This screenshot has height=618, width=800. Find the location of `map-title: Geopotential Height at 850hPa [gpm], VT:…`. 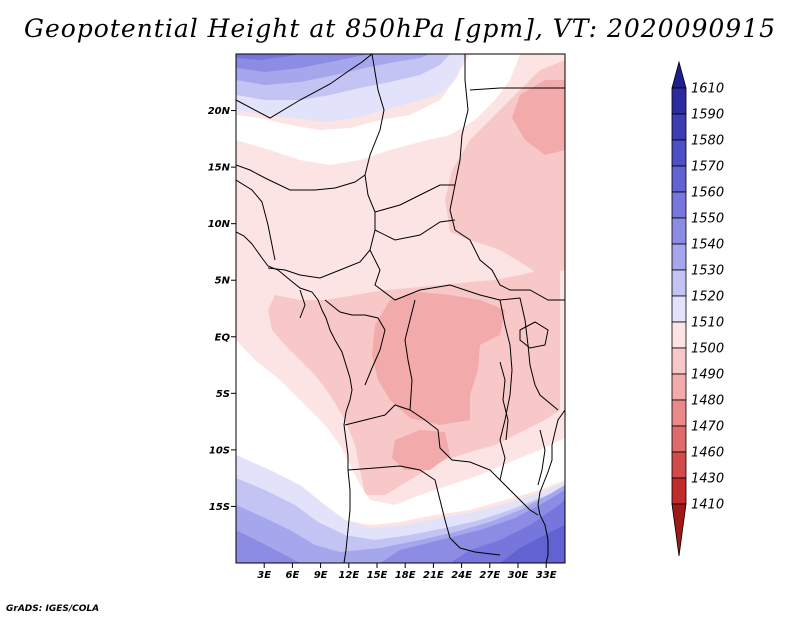

map-title: Geopotential Height at 850hPa [gpm], VT:… is located at coordinates (400, 28).